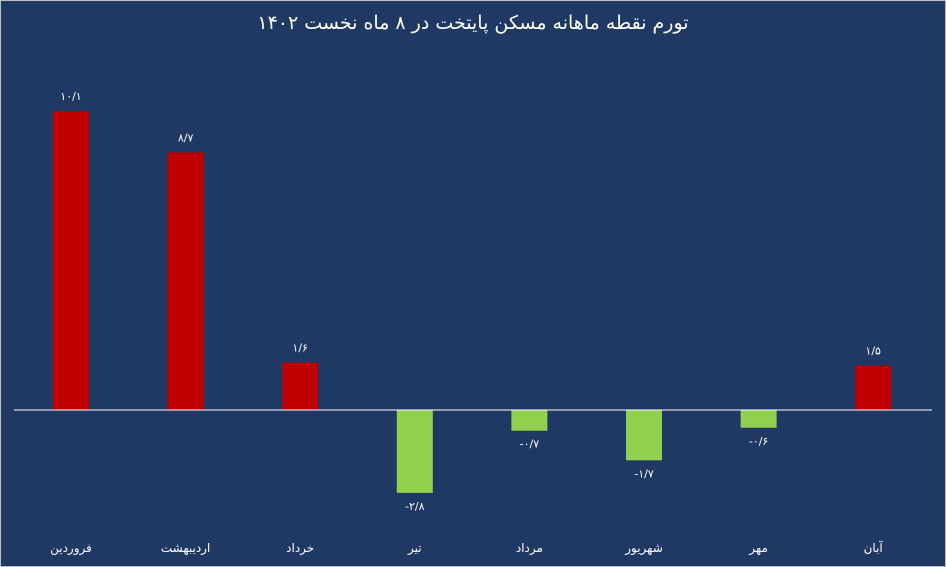 The width and height of the screenshot is (946, 567). Describe the element at coordinates (414, 548) in the screenshot. I see `category-label-4: تیر` at that location.